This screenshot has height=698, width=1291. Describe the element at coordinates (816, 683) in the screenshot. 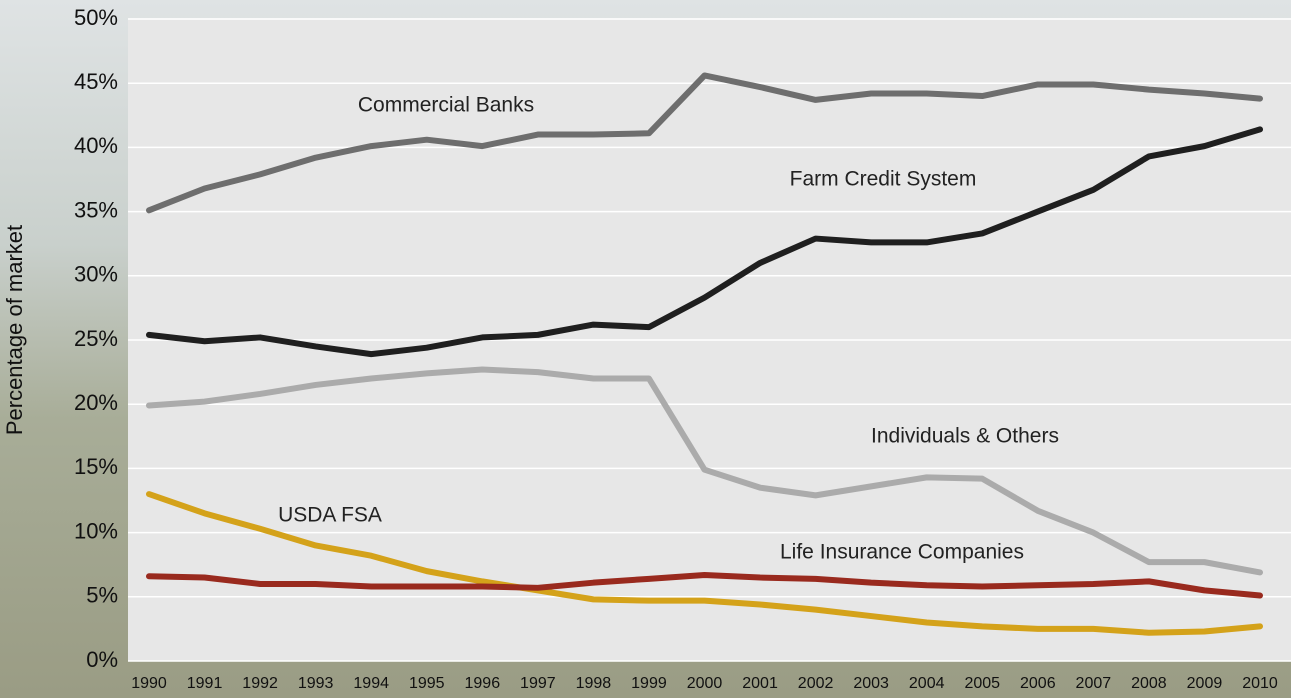

I see `x-tick-label: 2002` at that location.